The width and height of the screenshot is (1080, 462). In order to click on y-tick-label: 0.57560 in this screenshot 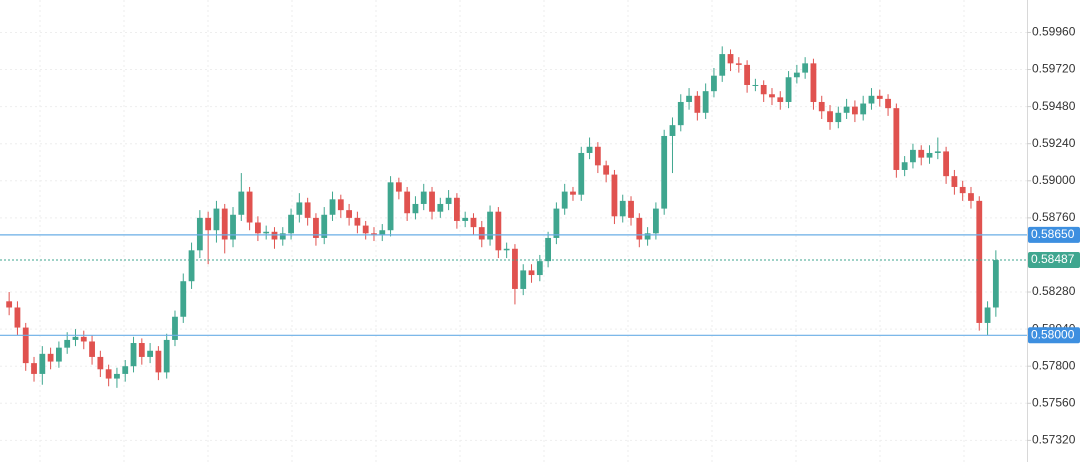, I will do `click(1054, 402)`.